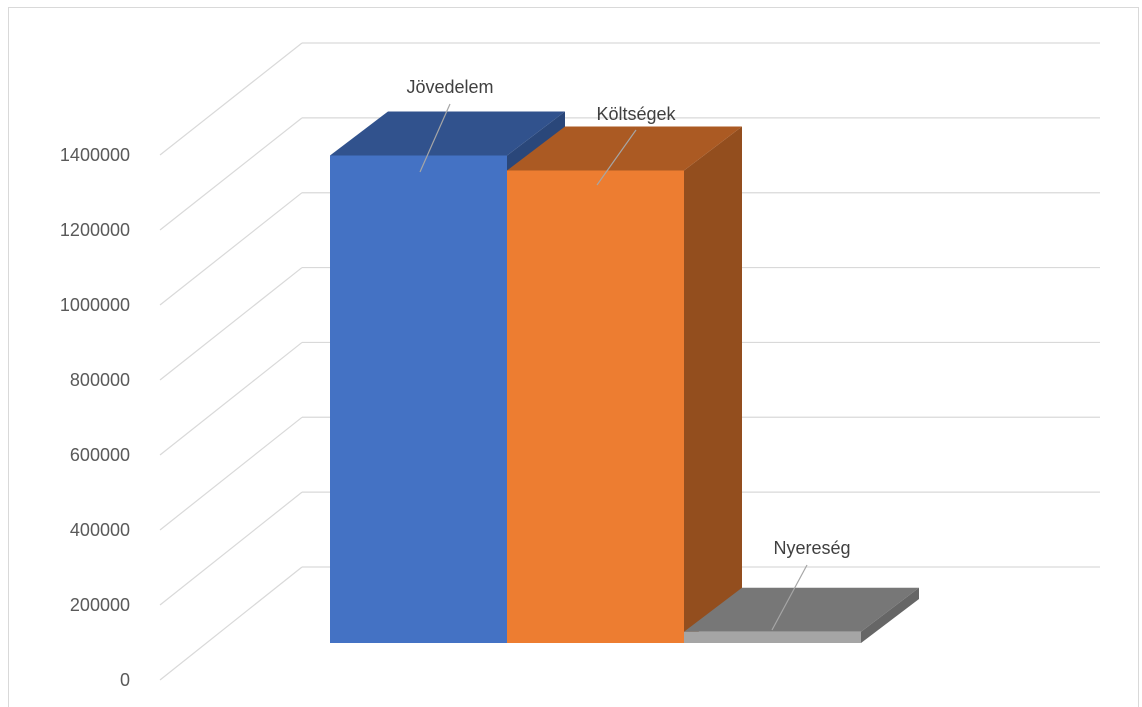 The height and width of the screenshot is (707, 1142). Describe the element at coordinates (95, 305) in the screenshot. I see `y-tick-label: 1000000` at that location.